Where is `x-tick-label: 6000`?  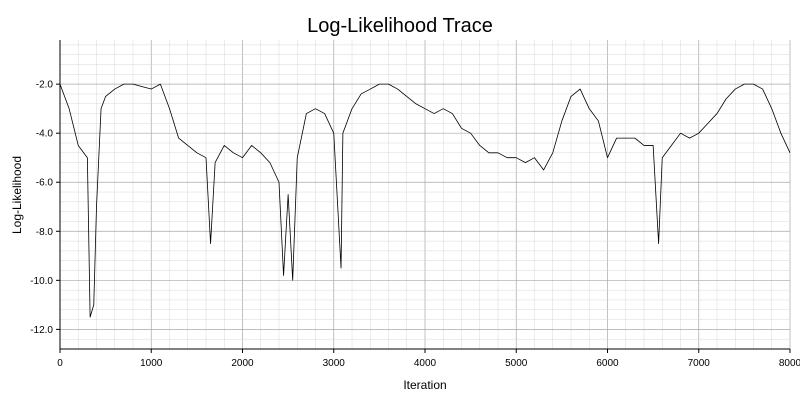 x-tick-label: 6000 is located at coordinates (607, 363).